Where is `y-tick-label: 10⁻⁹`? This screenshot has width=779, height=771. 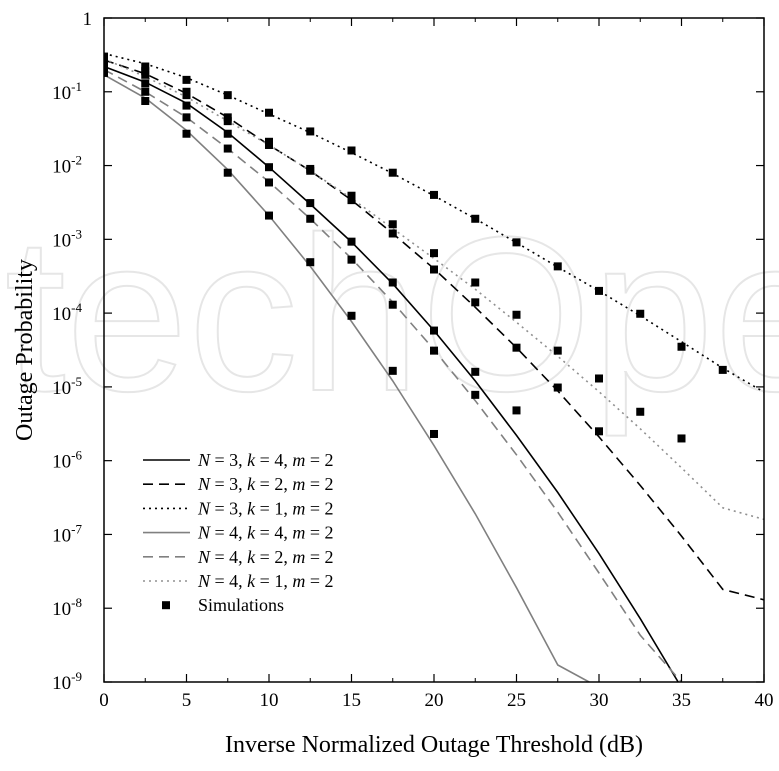
y-tick-label: 10⁻⁹ is located at coordinates (67, 681).